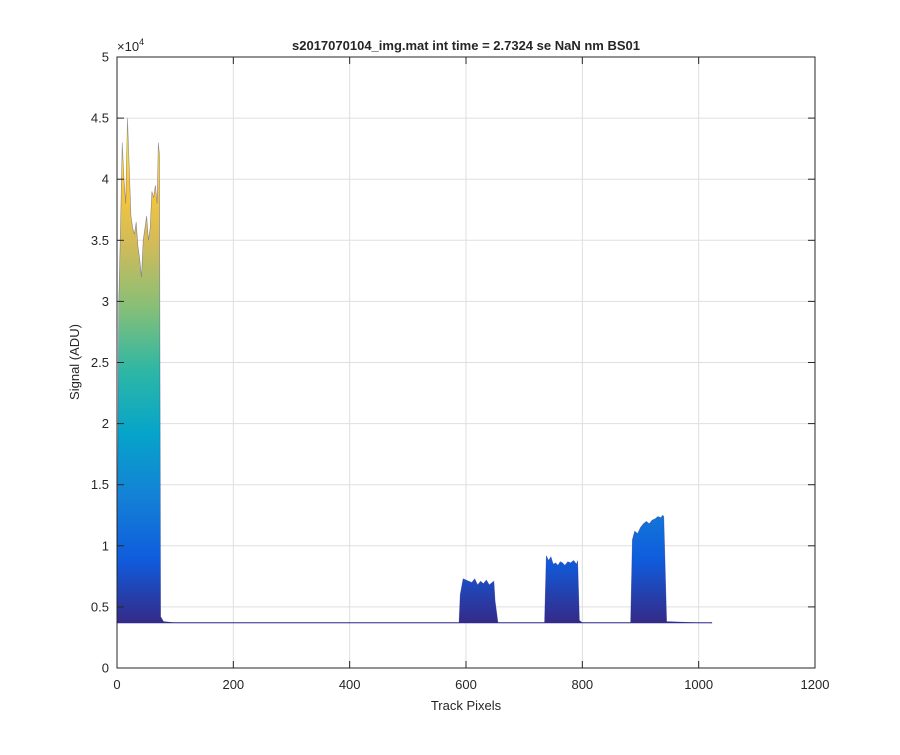 Image resolution: width=900 pixels, height=755 pixels. I want to click on x-tick-label: 600, so click(466, 684).